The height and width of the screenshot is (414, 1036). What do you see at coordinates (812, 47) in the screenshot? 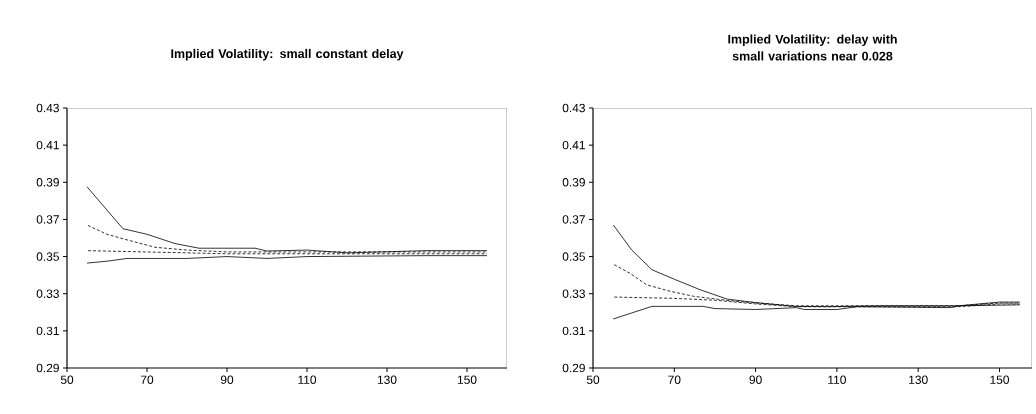
I see `chart-title: Implied Volatility: delay with small variations near 0.028` at bounding box center [812, 47].